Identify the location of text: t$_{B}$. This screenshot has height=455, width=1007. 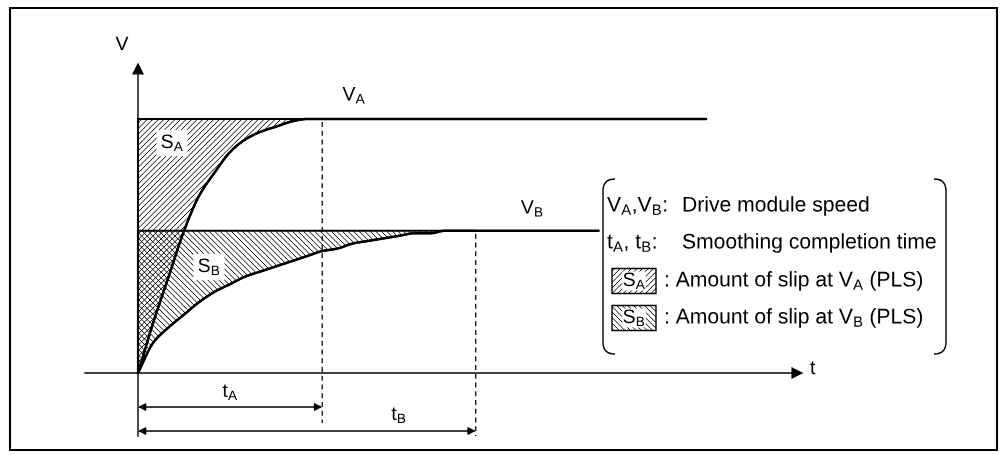
(398, 415).